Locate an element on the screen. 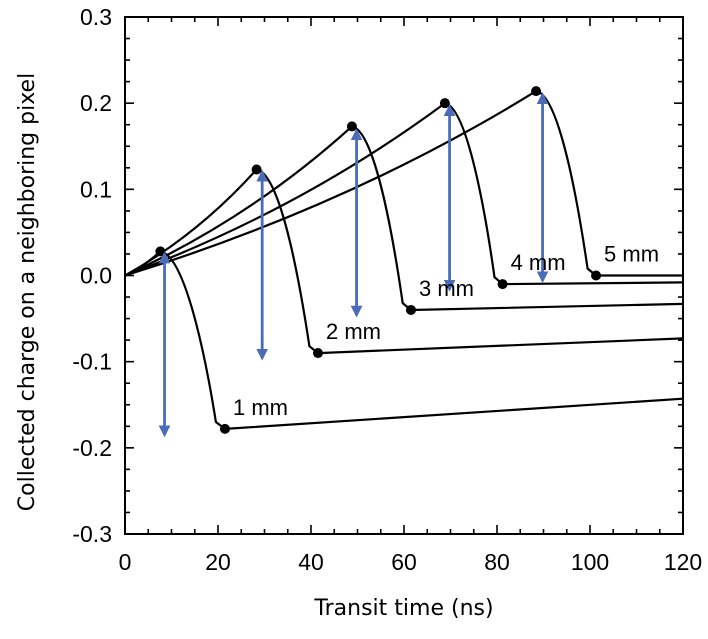 The height and width of the screenshot is (639, 708). series-label: 3 mm is located at coordinates (446, 288).